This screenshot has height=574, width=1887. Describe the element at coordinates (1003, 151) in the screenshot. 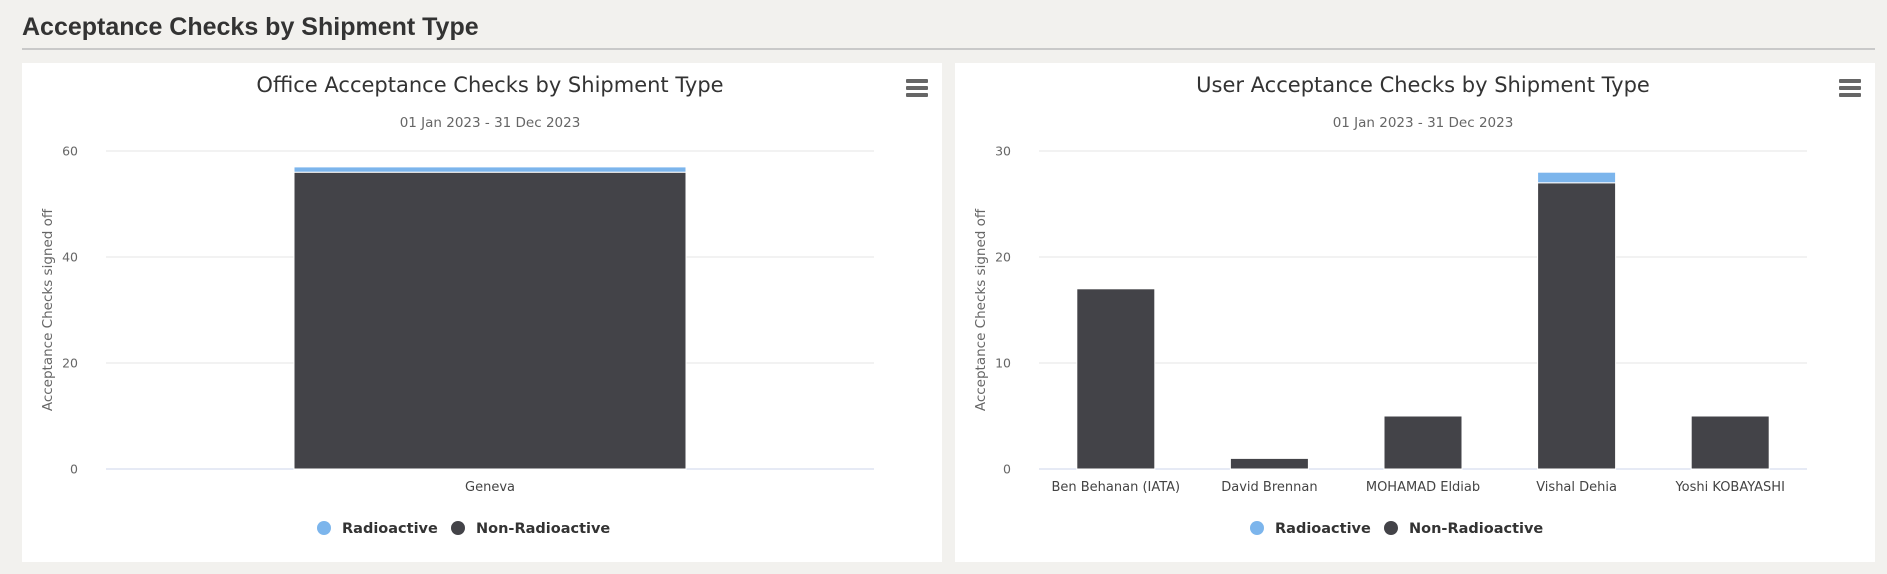

I see `y-tick-label: 30` at that location.